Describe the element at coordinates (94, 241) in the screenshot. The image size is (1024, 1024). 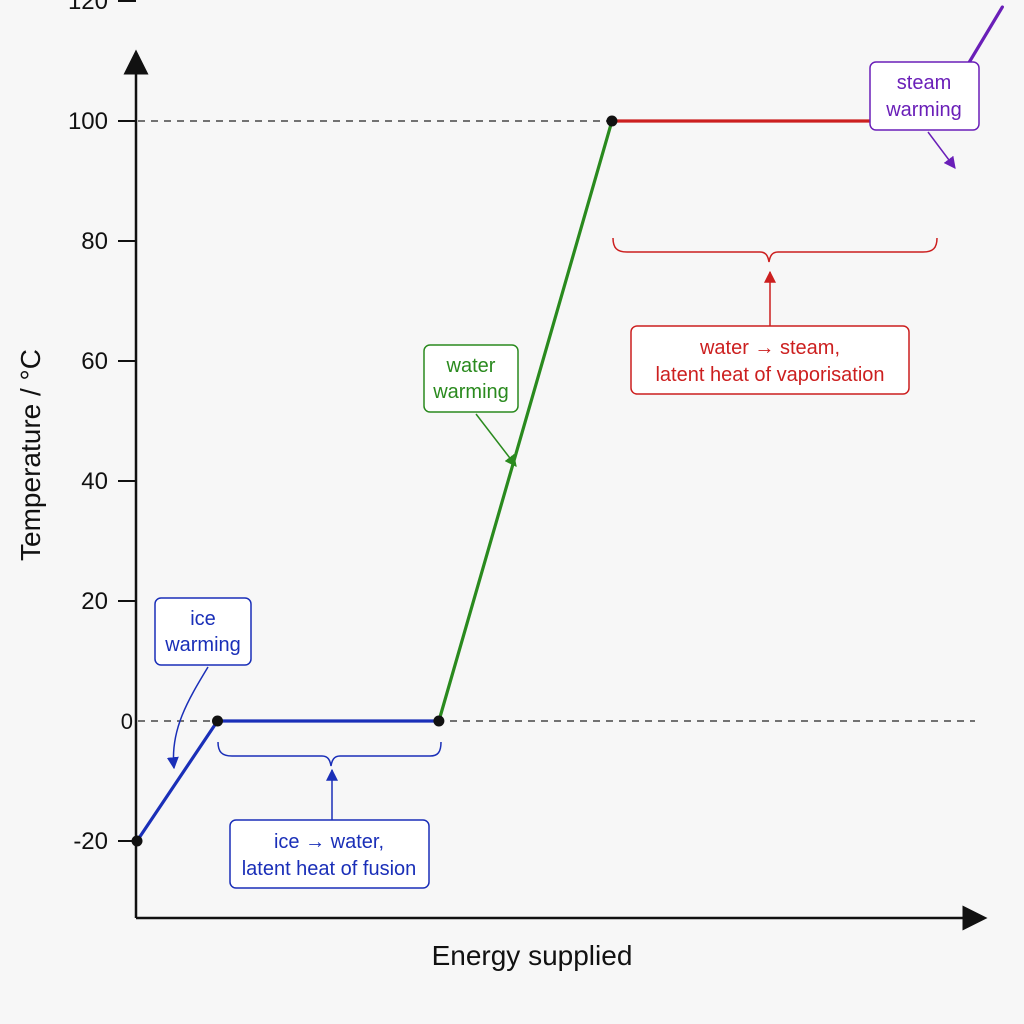
I see `y-tick-label: 80` at that location.